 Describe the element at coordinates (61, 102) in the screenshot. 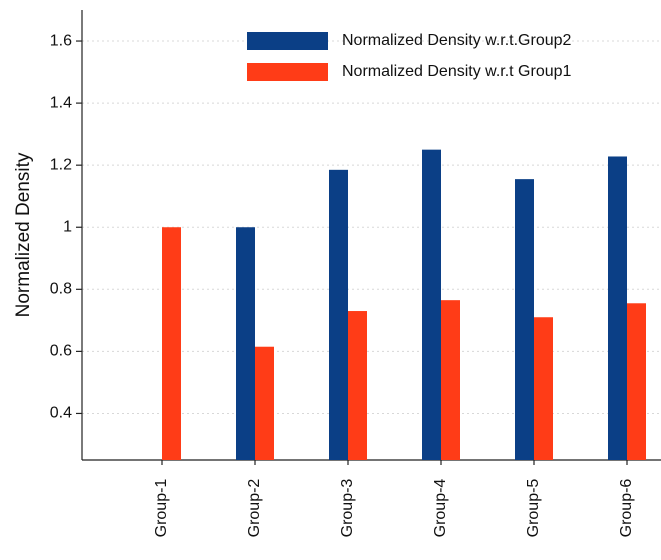

I see `y-tick-label: 1.4` at that location.